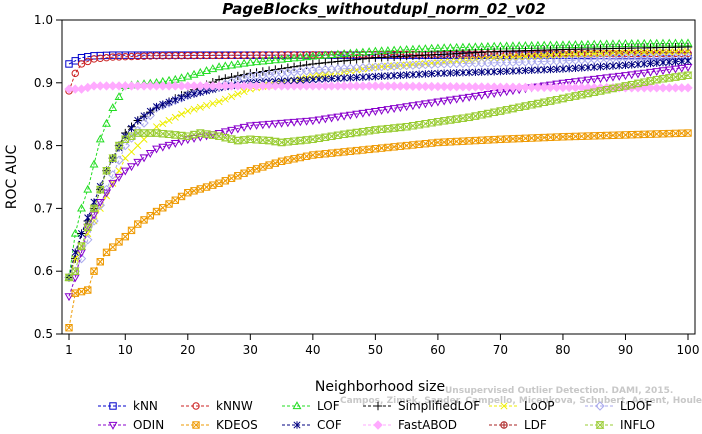 This screenshot has width=702, height=434. What do you see at coordinates (196, 406) in the screenshot?
I see `legend-marker-knnw` at bounding box center [196, 406].